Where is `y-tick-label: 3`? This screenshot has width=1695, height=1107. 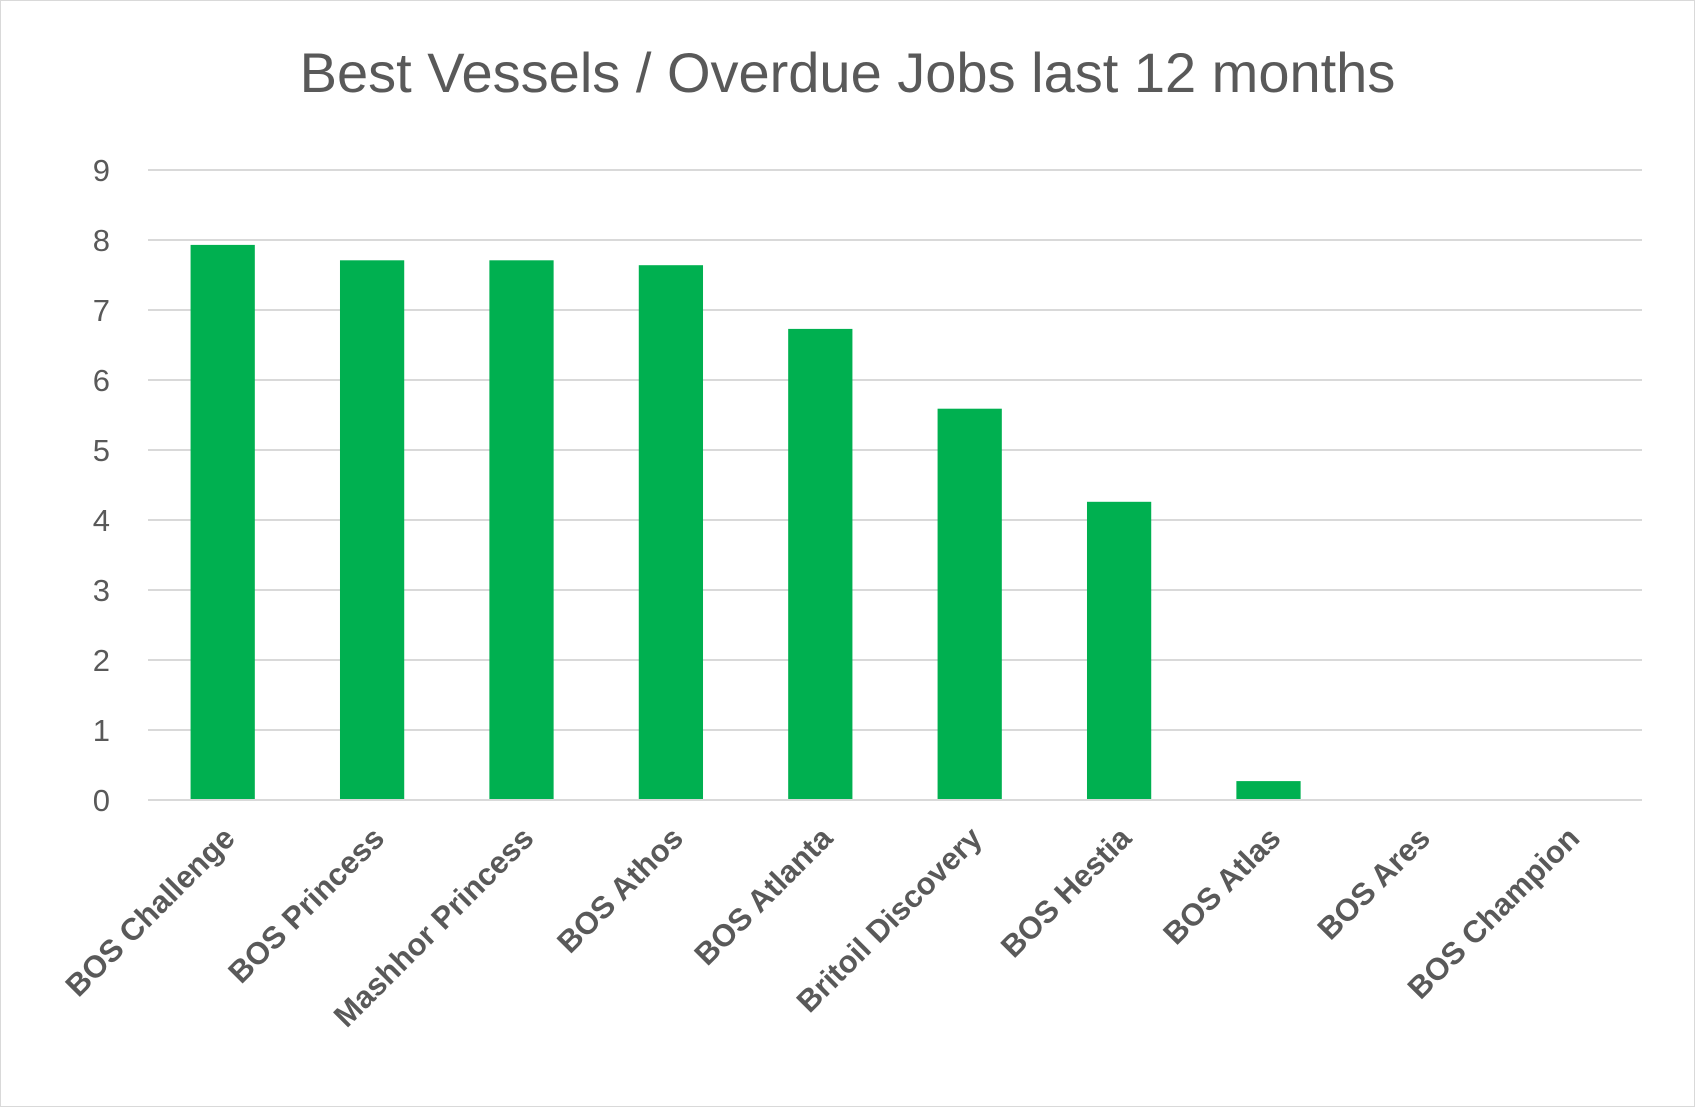 y-tick-label: 3 is located at coordinates (101, 590).